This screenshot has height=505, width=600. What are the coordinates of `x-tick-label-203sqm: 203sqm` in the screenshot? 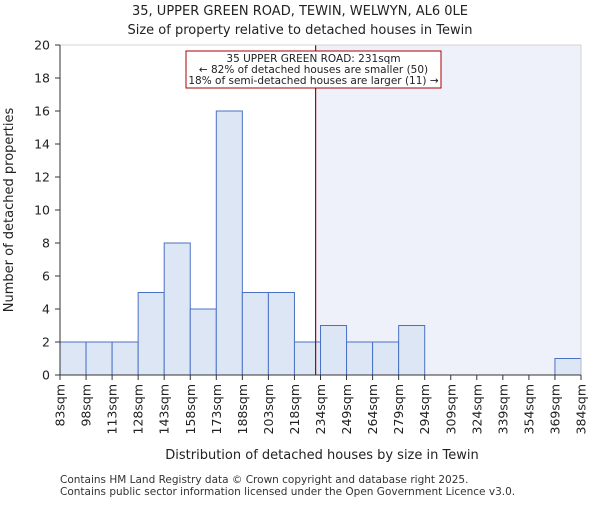 It's located at (268, 409).